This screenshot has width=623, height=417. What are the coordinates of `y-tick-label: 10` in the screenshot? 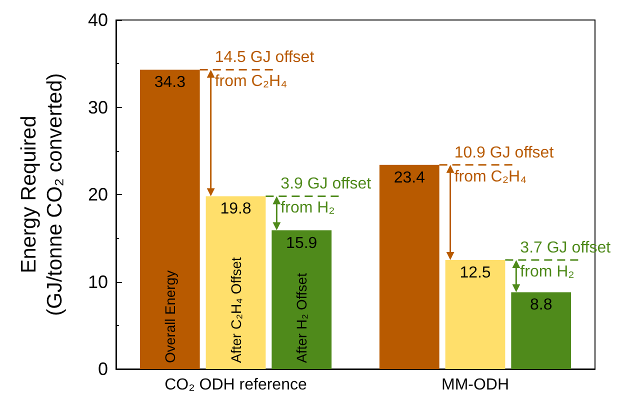 It's located at (98, 282).